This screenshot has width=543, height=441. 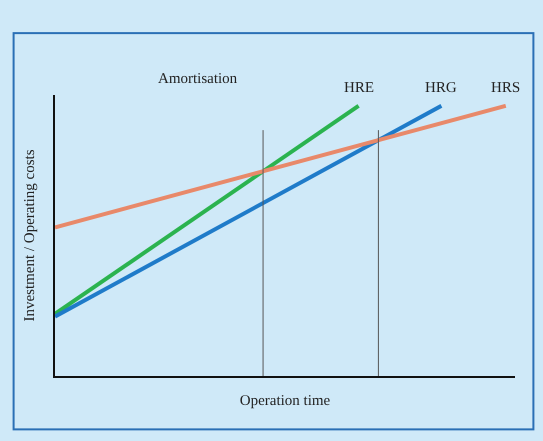 I want to click on series-label: HRS, so click(x=505, y=88).